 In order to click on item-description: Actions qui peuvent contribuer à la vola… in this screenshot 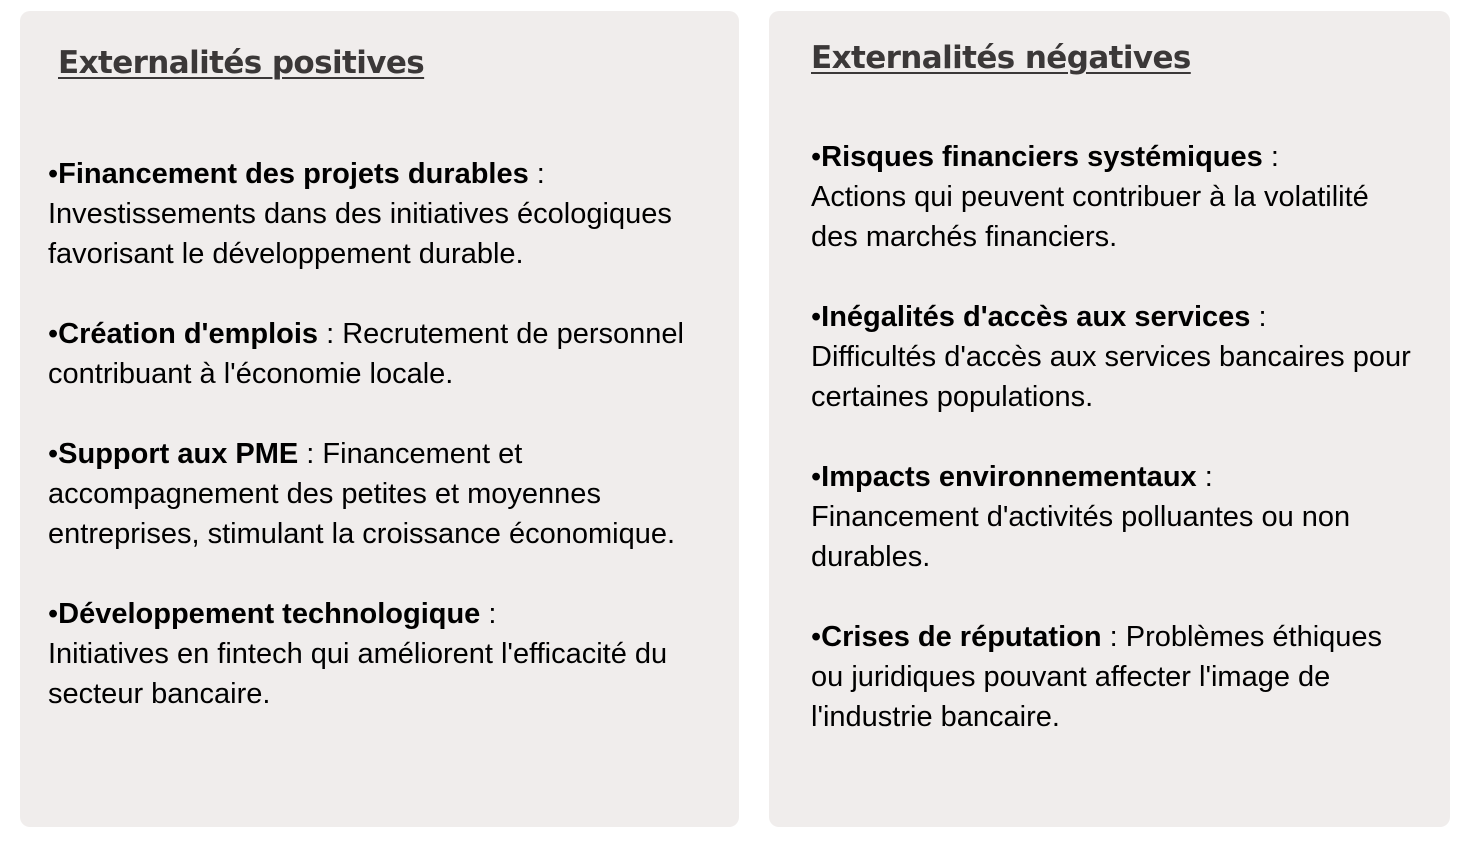, I will do `click(1090, 217)`.